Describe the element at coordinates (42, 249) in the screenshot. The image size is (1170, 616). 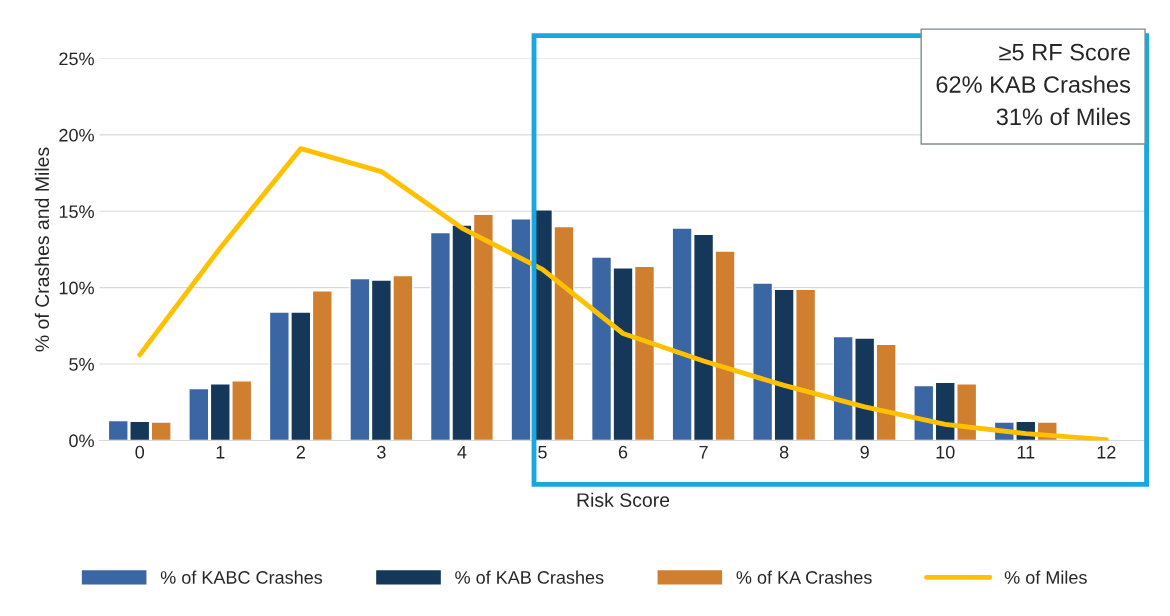
I see `y-axis-title: % of Crashes and Miles` at that location.